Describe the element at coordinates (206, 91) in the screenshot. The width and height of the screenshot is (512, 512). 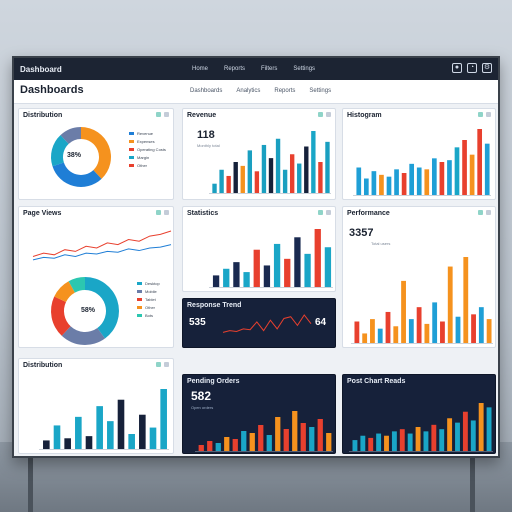
I see `tab-dashboards: Dashboards` at that location.